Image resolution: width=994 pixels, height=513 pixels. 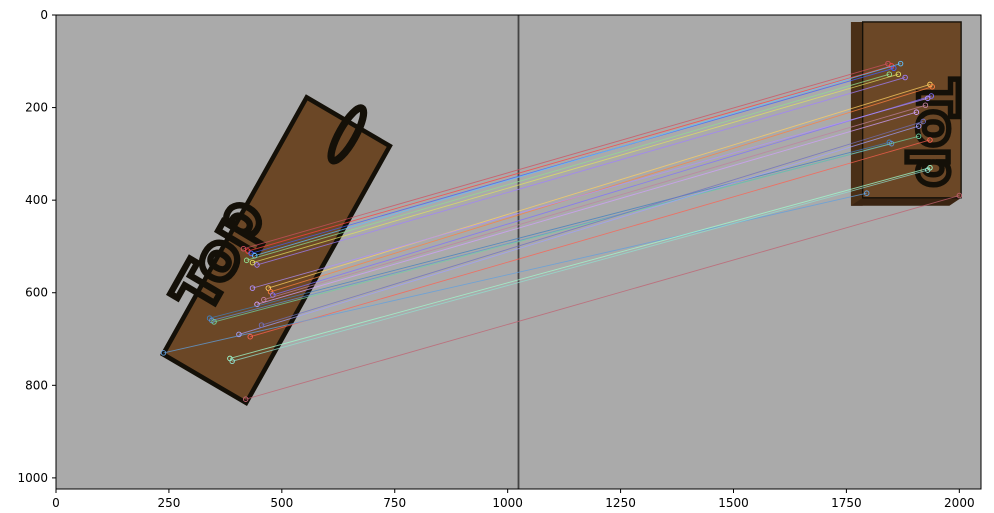 I want to click on x-tick-label: 2000, so click(x=959, y=503).